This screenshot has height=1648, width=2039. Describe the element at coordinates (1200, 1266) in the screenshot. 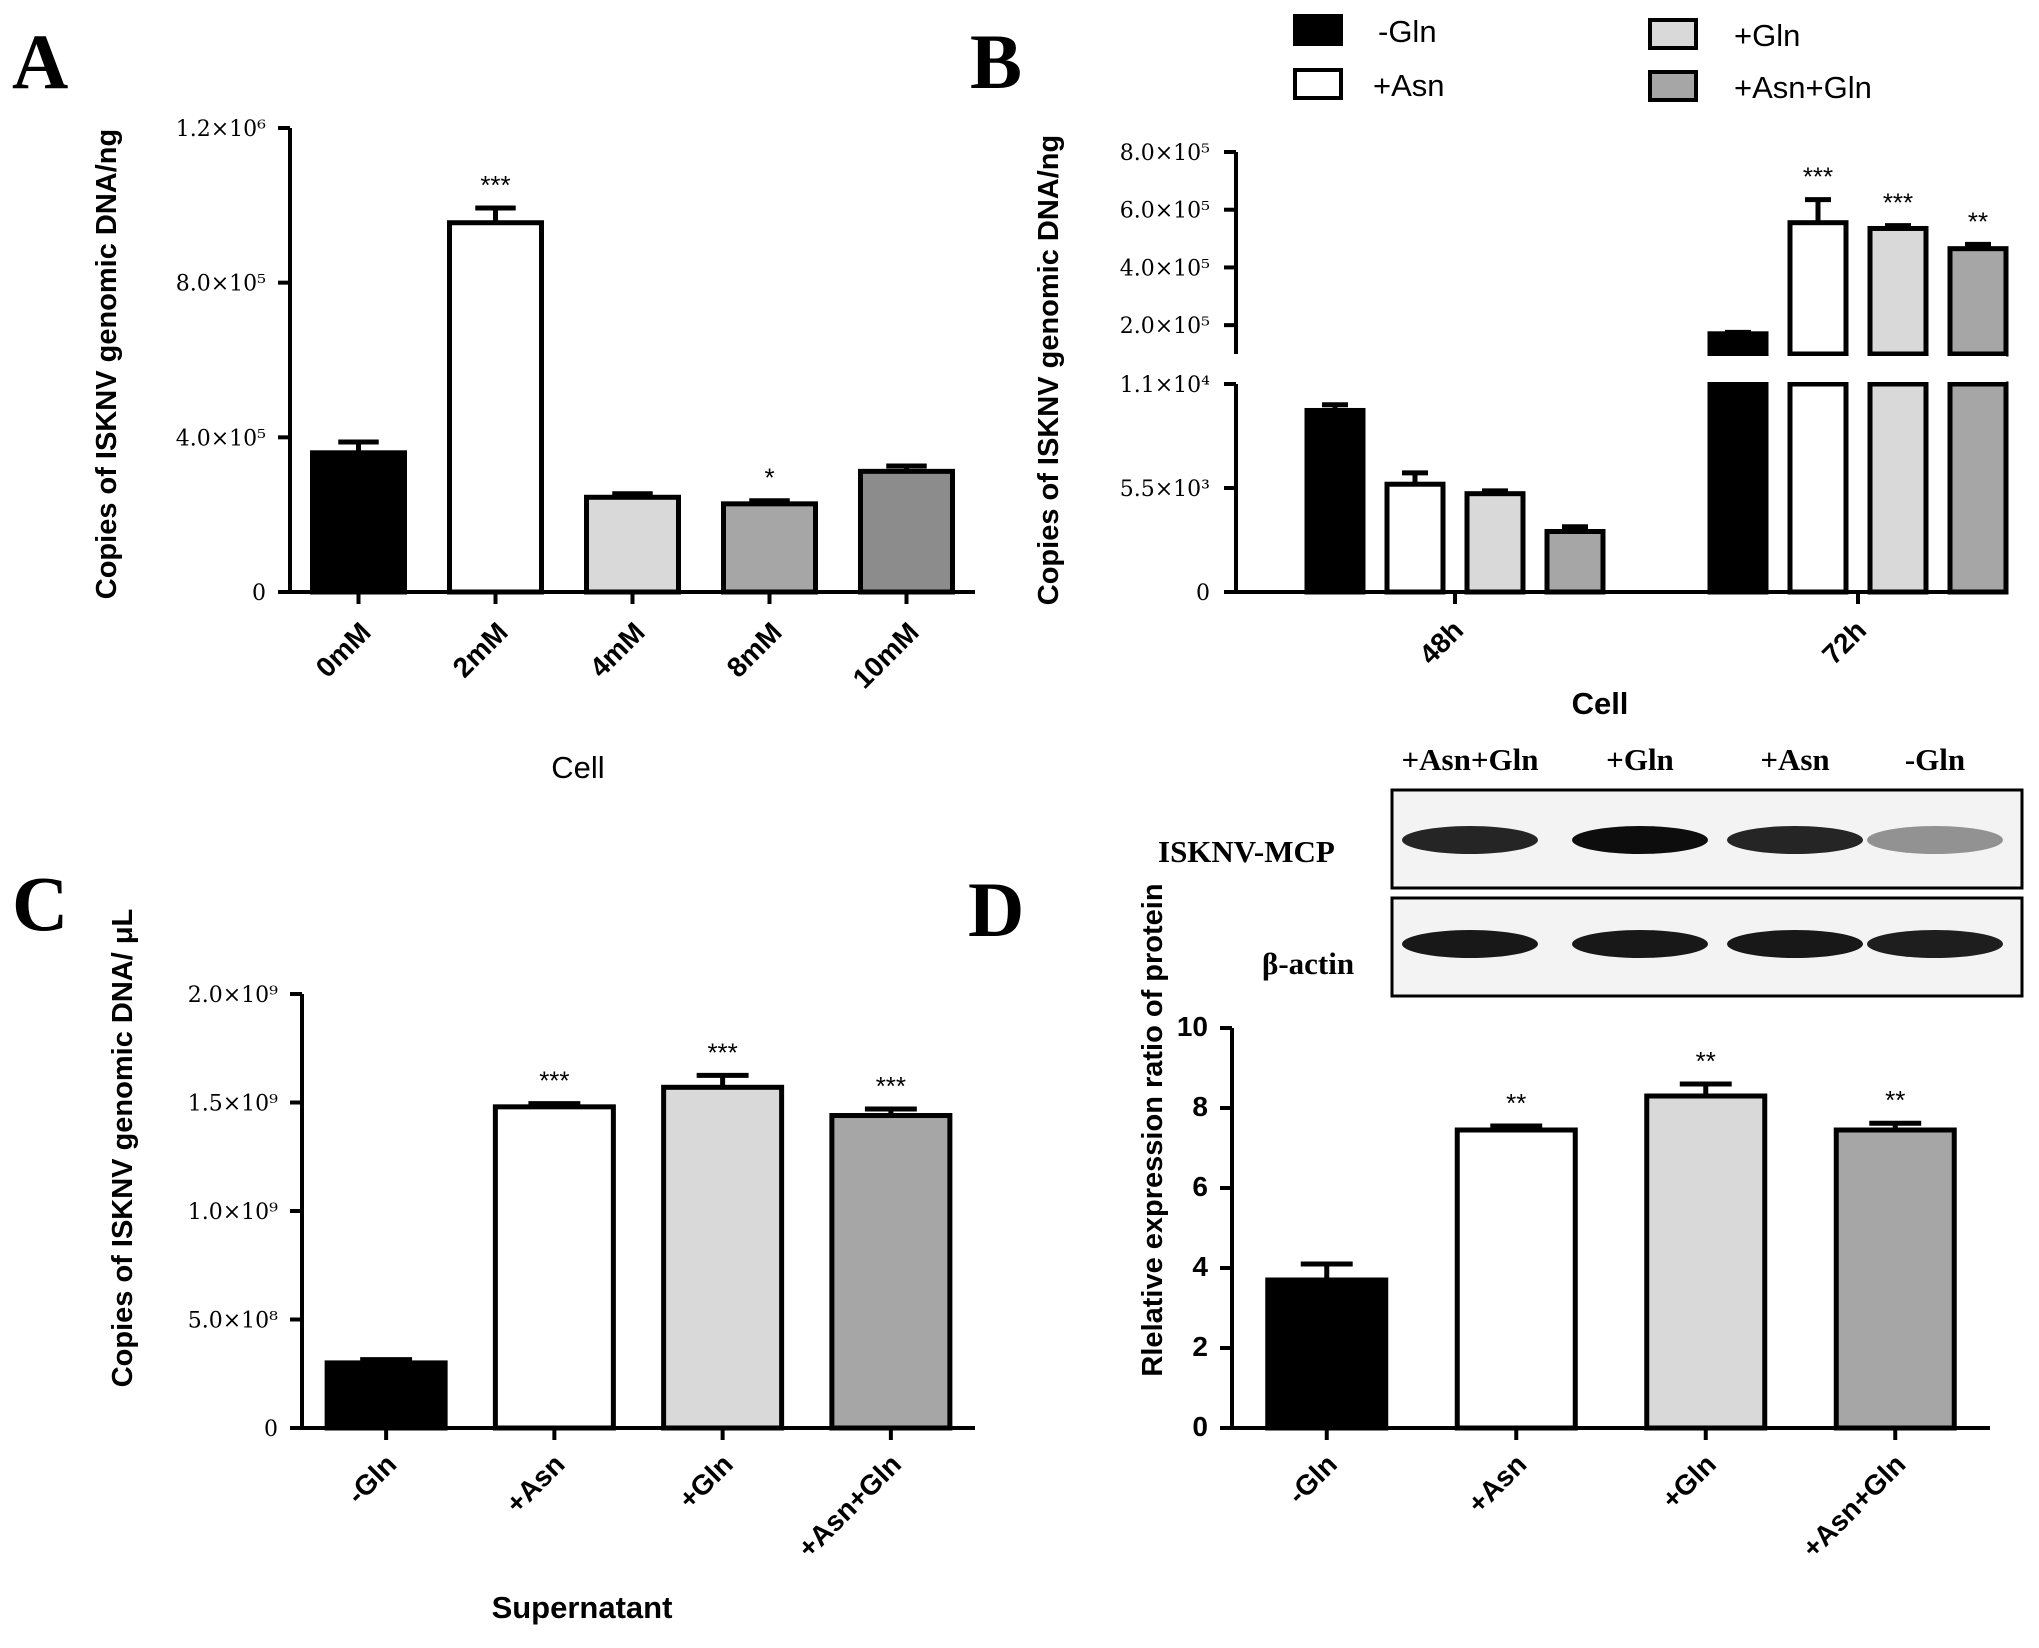

I see `panel-d-y-tick-label: 4` at that location.